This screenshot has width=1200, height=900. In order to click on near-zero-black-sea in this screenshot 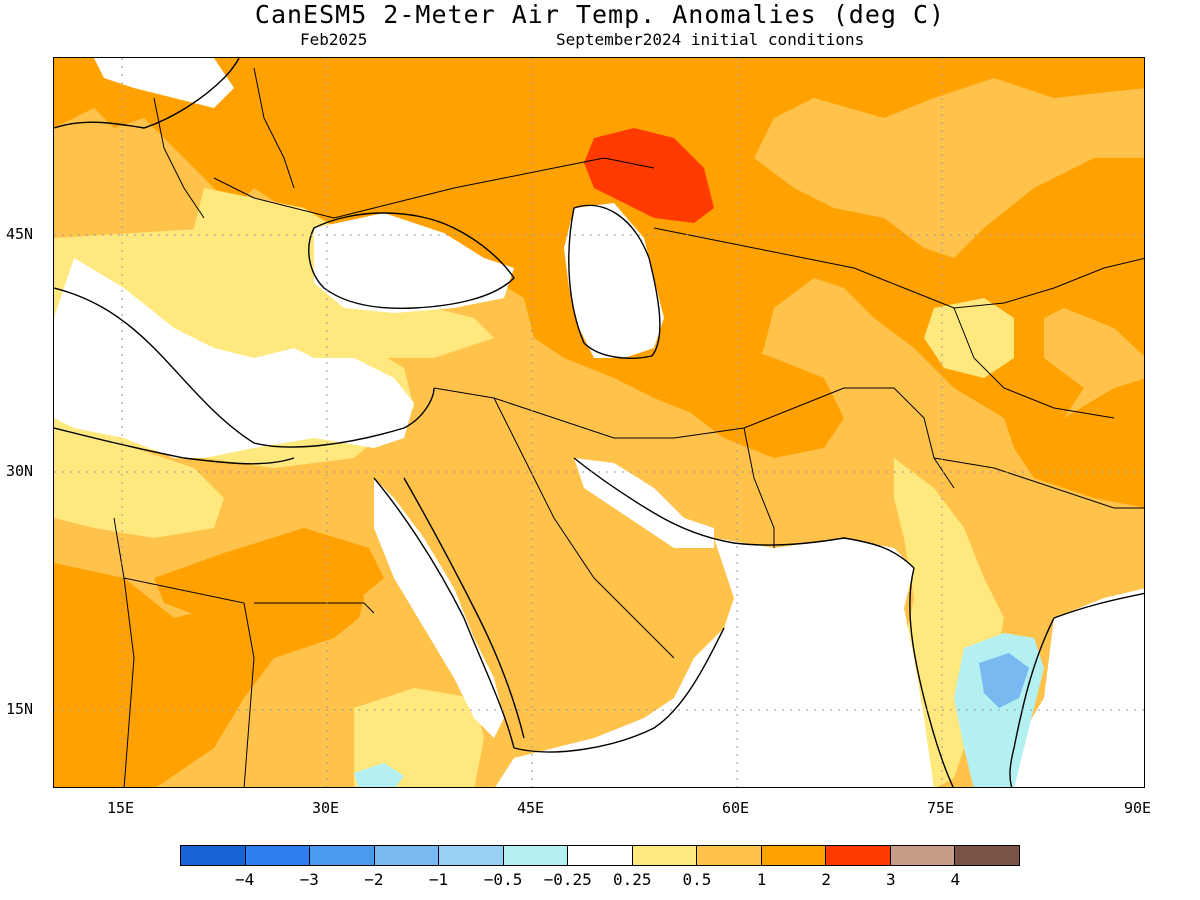, I will do `click(414, 263)`.